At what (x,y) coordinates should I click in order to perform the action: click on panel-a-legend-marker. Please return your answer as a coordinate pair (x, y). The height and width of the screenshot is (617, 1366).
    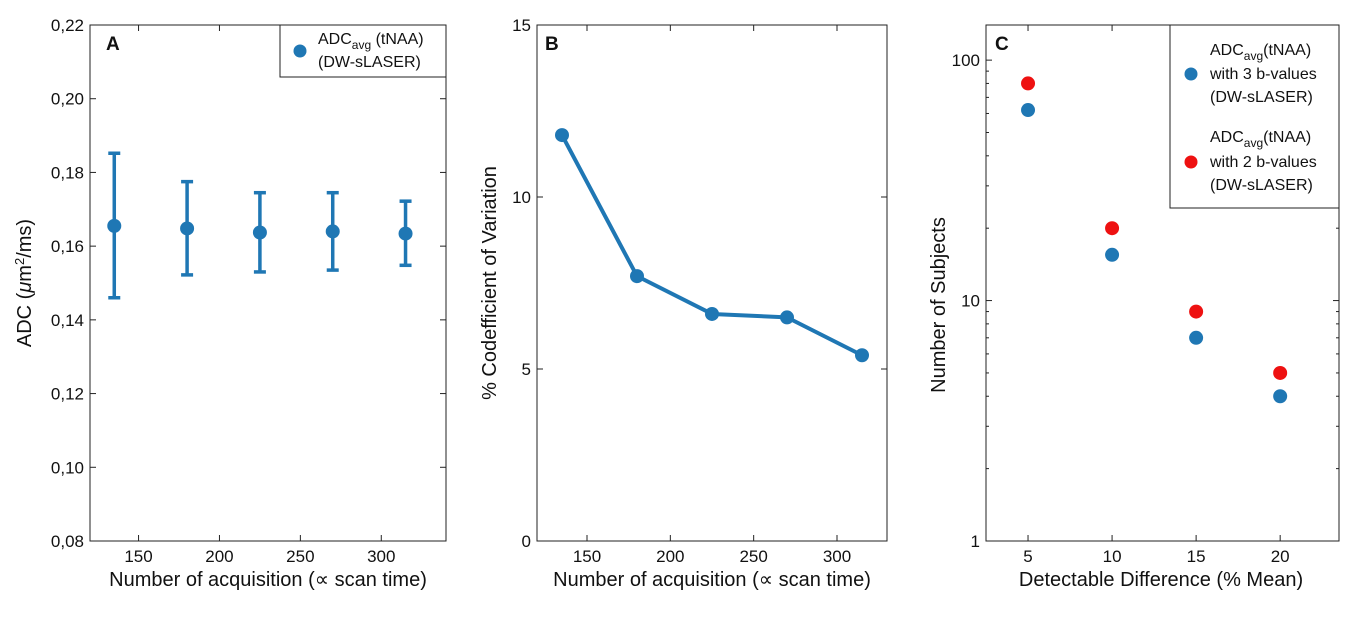
    Looking at the image, I should click on (300, 51).